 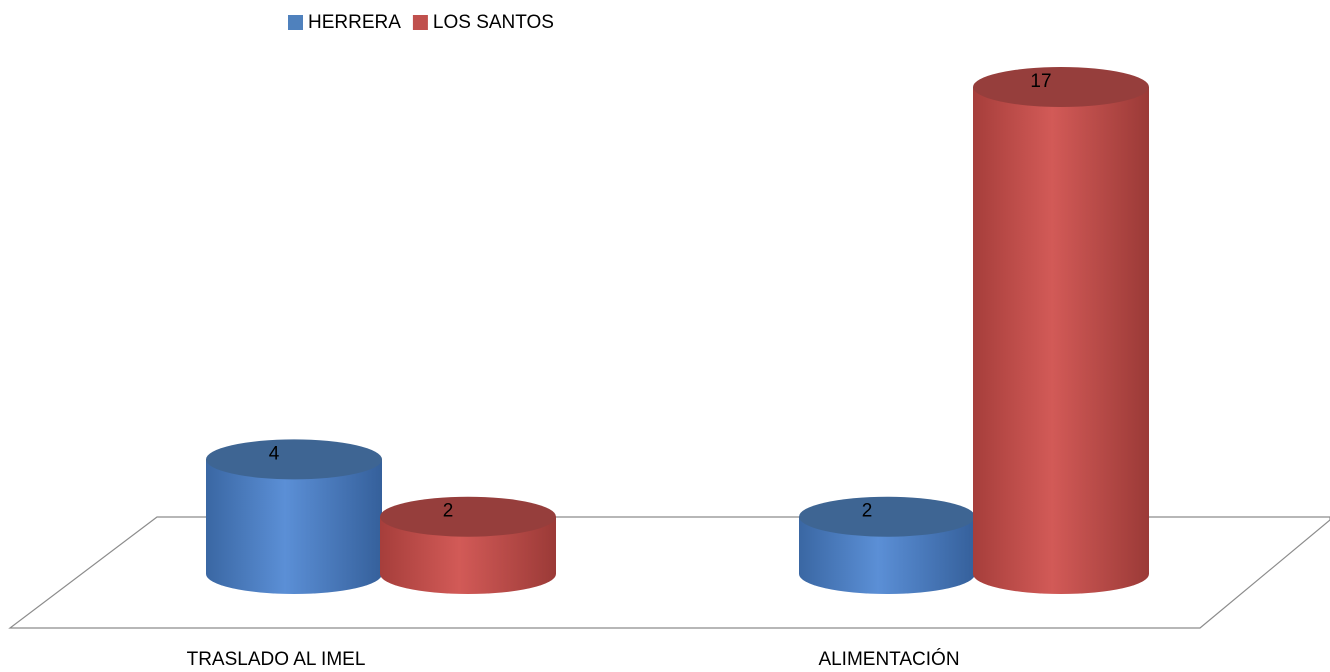 What do you see at coordinates (276, 659) in the screenshot?
I see `x-tick-label: TRASLADO AL IMEL` at bounding box center [276, 659].